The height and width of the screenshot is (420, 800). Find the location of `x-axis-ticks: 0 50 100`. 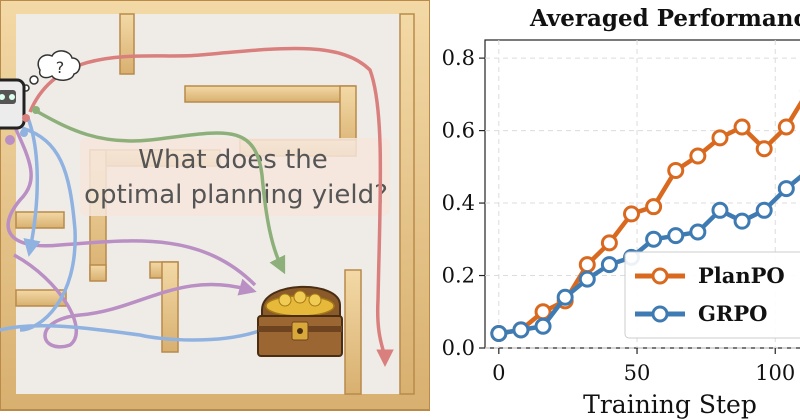

x-axis-ticks: 0 50 100 is located at coordinates (643, 366).